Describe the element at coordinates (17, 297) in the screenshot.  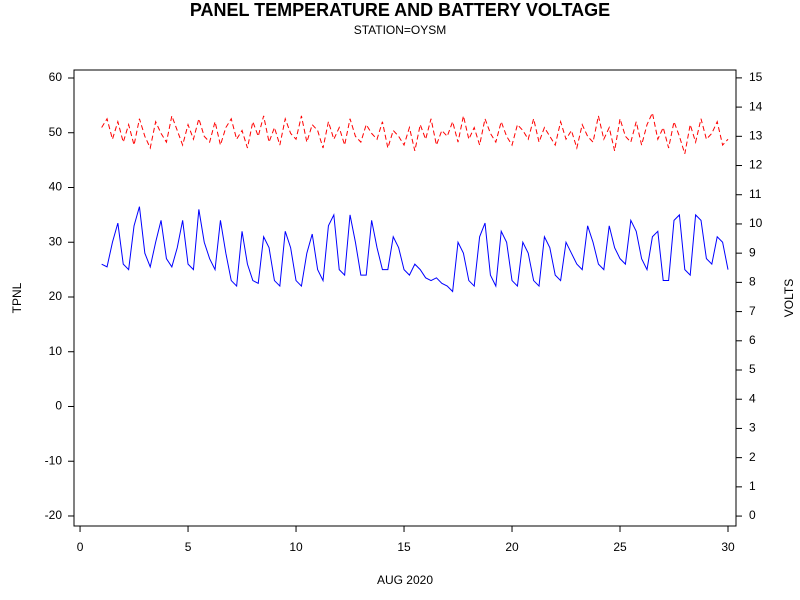
I see `y-axis-label: TPNL` at that location.